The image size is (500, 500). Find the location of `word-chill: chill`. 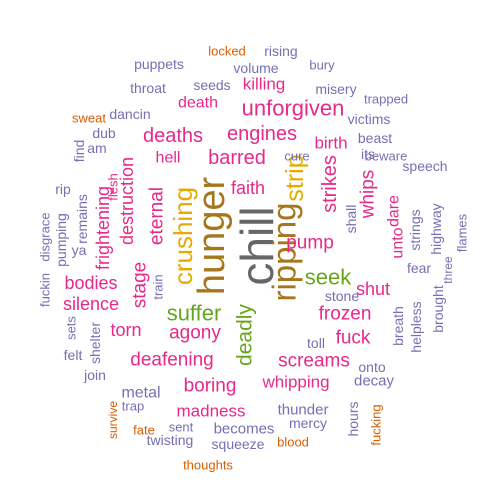

word-chill: chill is located at coordinates (257, 245).